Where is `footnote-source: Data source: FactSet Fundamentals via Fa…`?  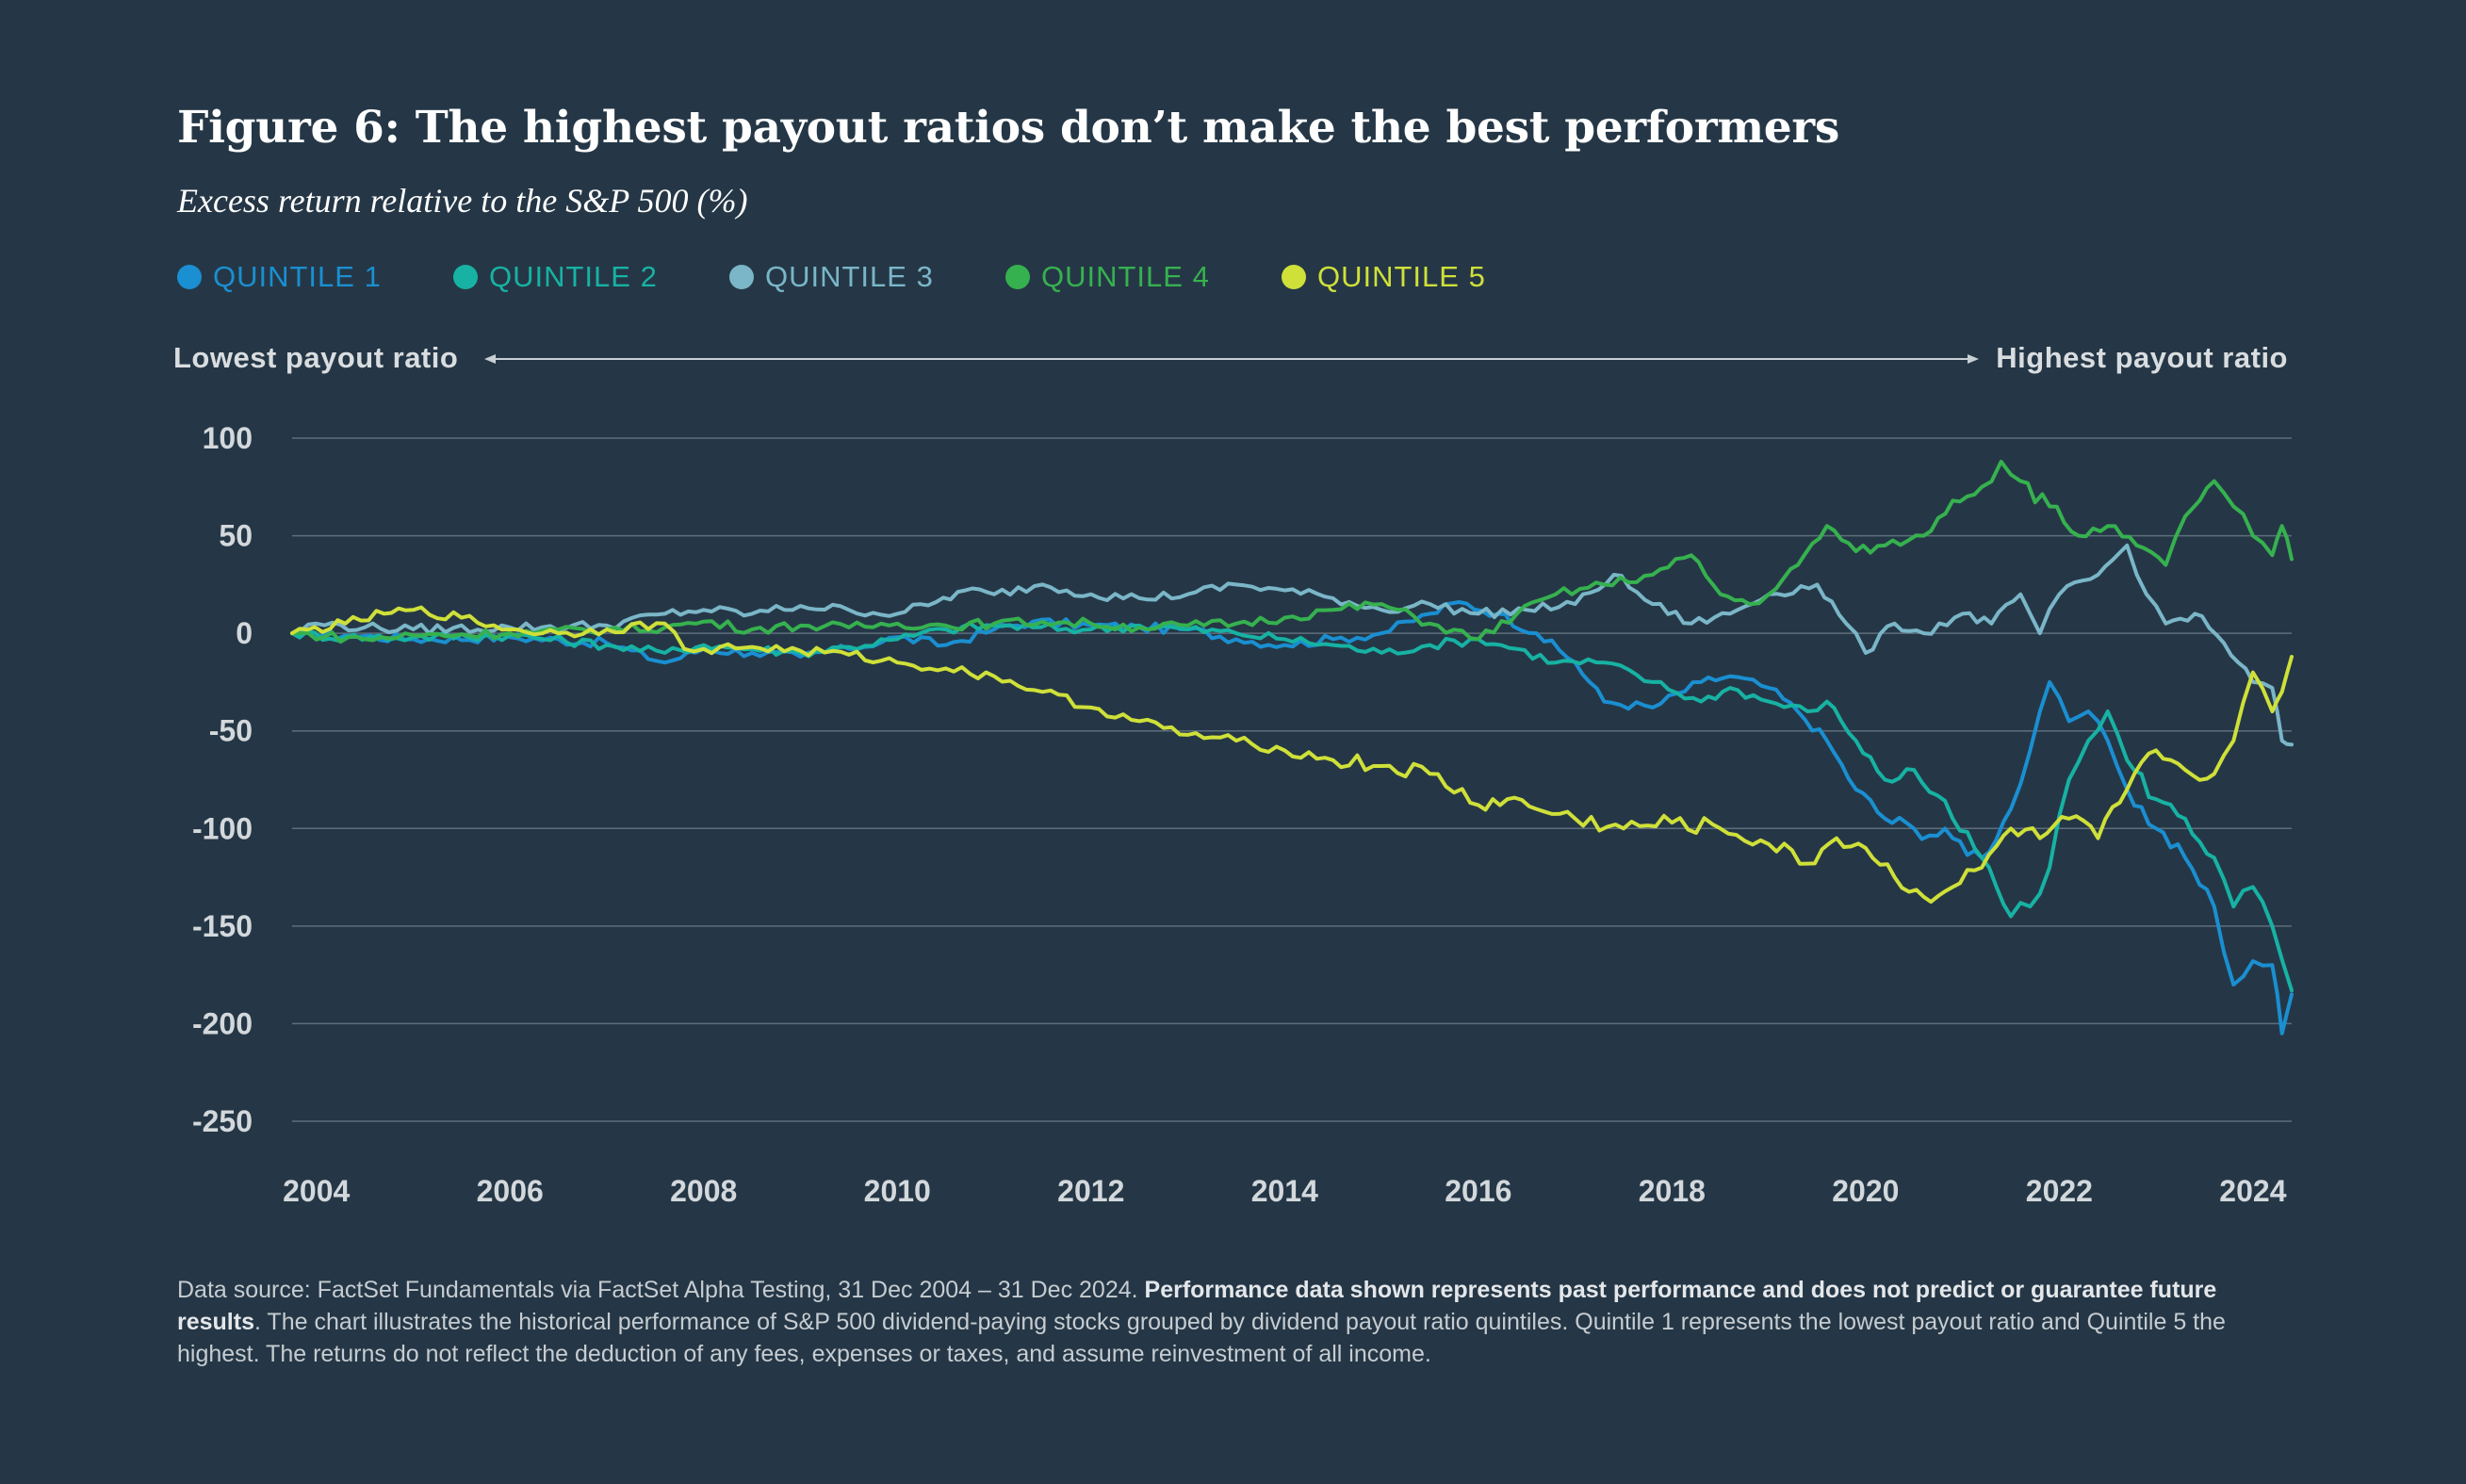
footnote-source: Data source: FactSet Fundamentals via Fa… is located at coordinates (661, 1290).